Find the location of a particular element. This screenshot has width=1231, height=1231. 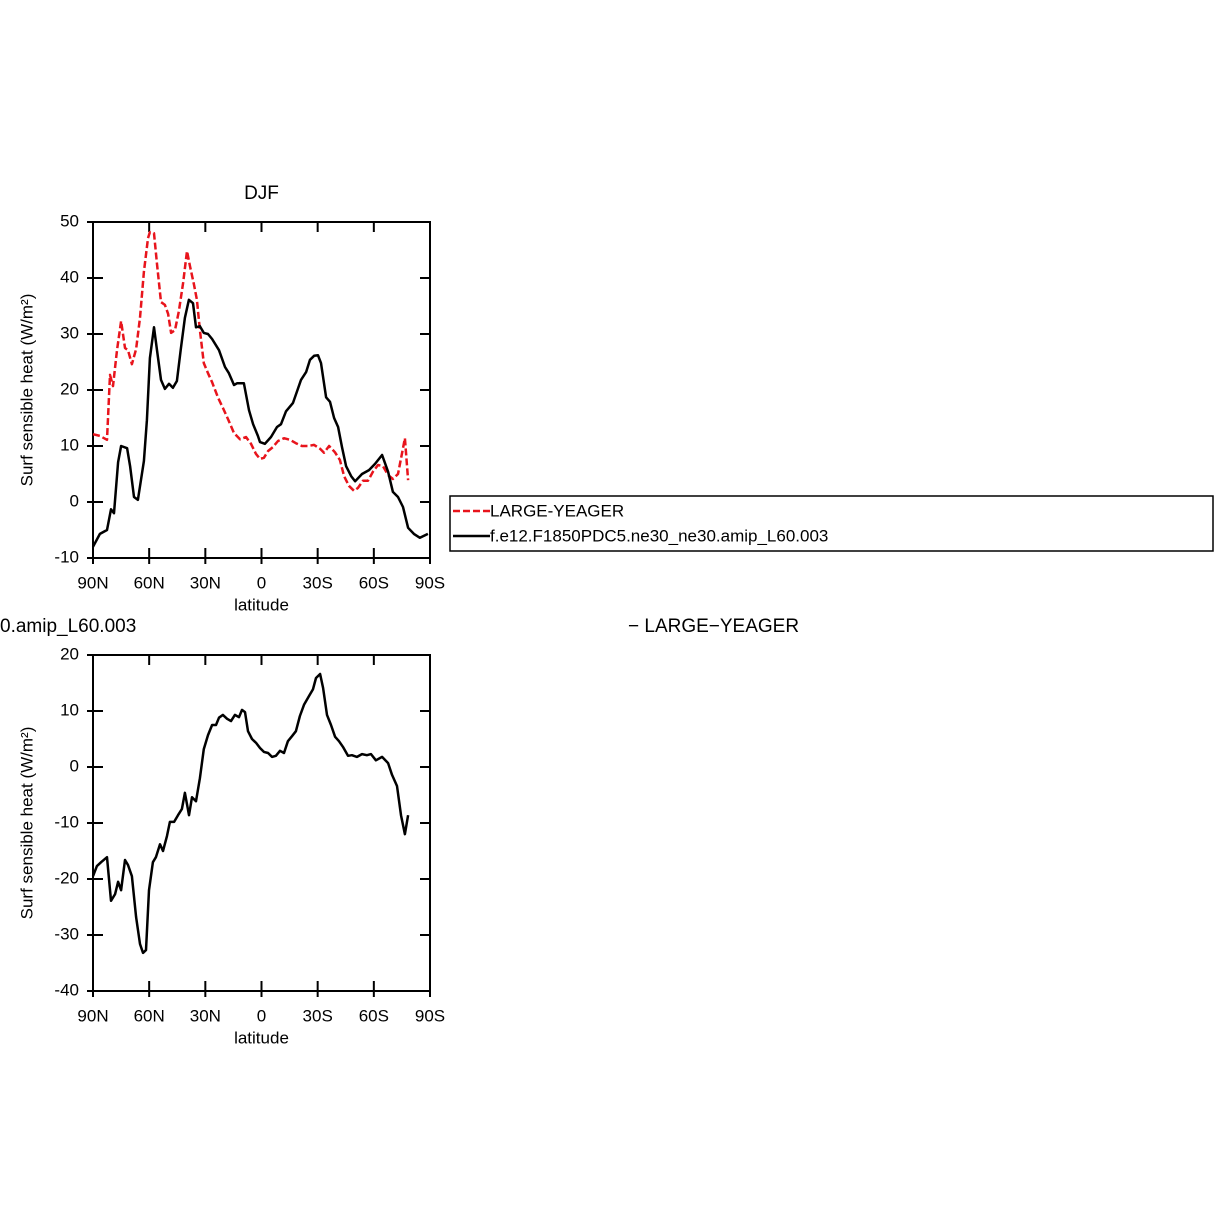

legend-label: LARGE-YEAGER is located at coordinates (557, 510).